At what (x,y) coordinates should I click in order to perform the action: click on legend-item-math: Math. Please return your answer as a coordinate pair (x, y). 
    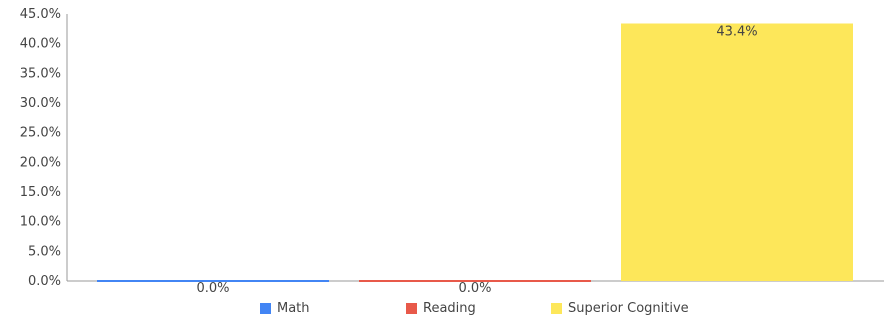
    Looking at the image, I should click on (285, 308).